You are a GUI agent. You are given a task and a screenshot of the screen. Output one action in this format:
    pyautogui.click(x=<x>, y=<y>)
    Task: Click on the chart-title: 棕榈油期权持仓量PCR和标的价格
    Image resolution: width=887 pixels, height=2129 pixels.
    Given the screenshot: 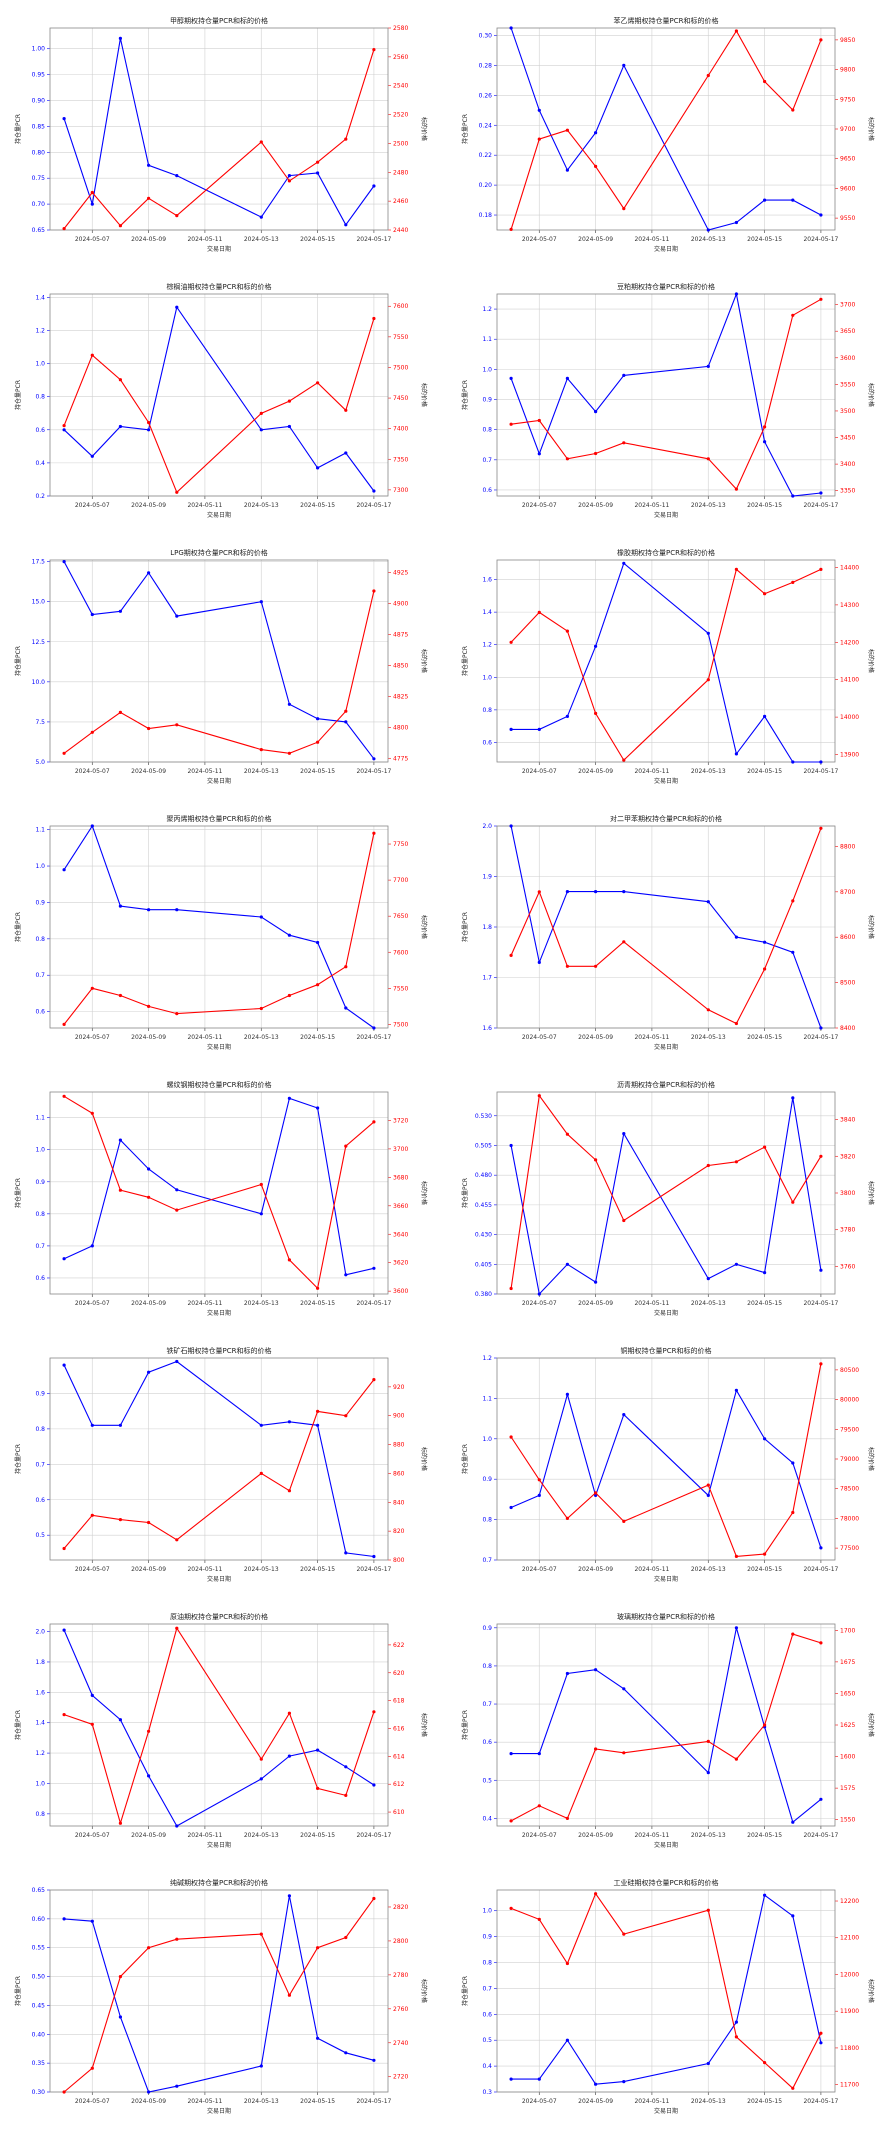 What is the action you would take?
    pyautogui.click(x=219, y=286)
    